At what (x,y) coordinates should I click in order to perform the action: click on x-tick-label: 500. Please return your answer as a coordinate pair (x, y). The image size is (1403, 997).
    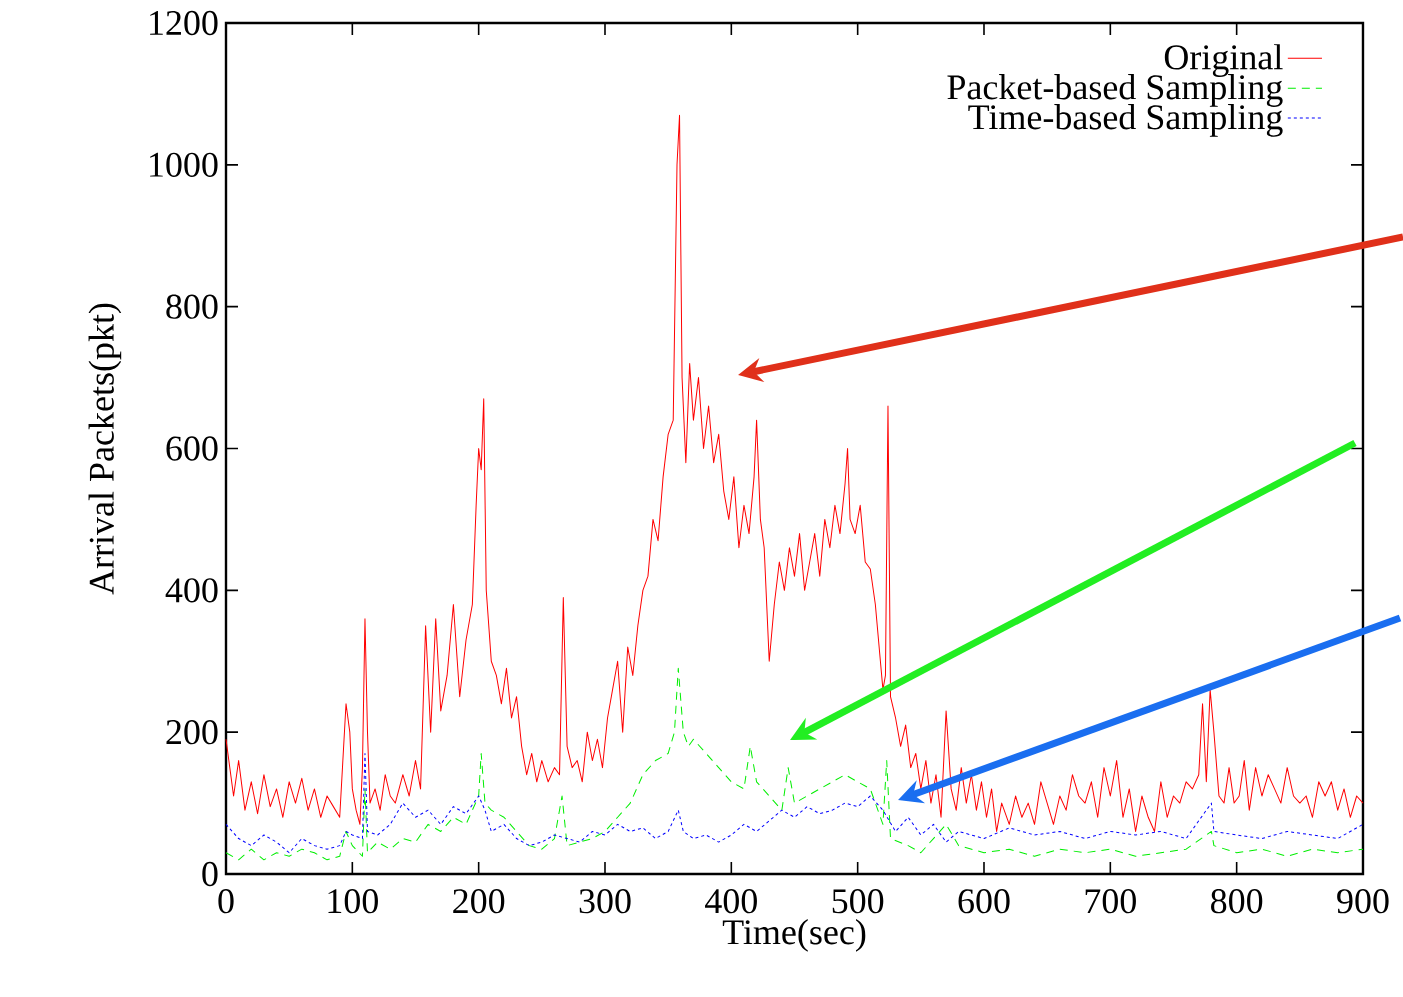
    Looking at the image, I should click on (858, 901).